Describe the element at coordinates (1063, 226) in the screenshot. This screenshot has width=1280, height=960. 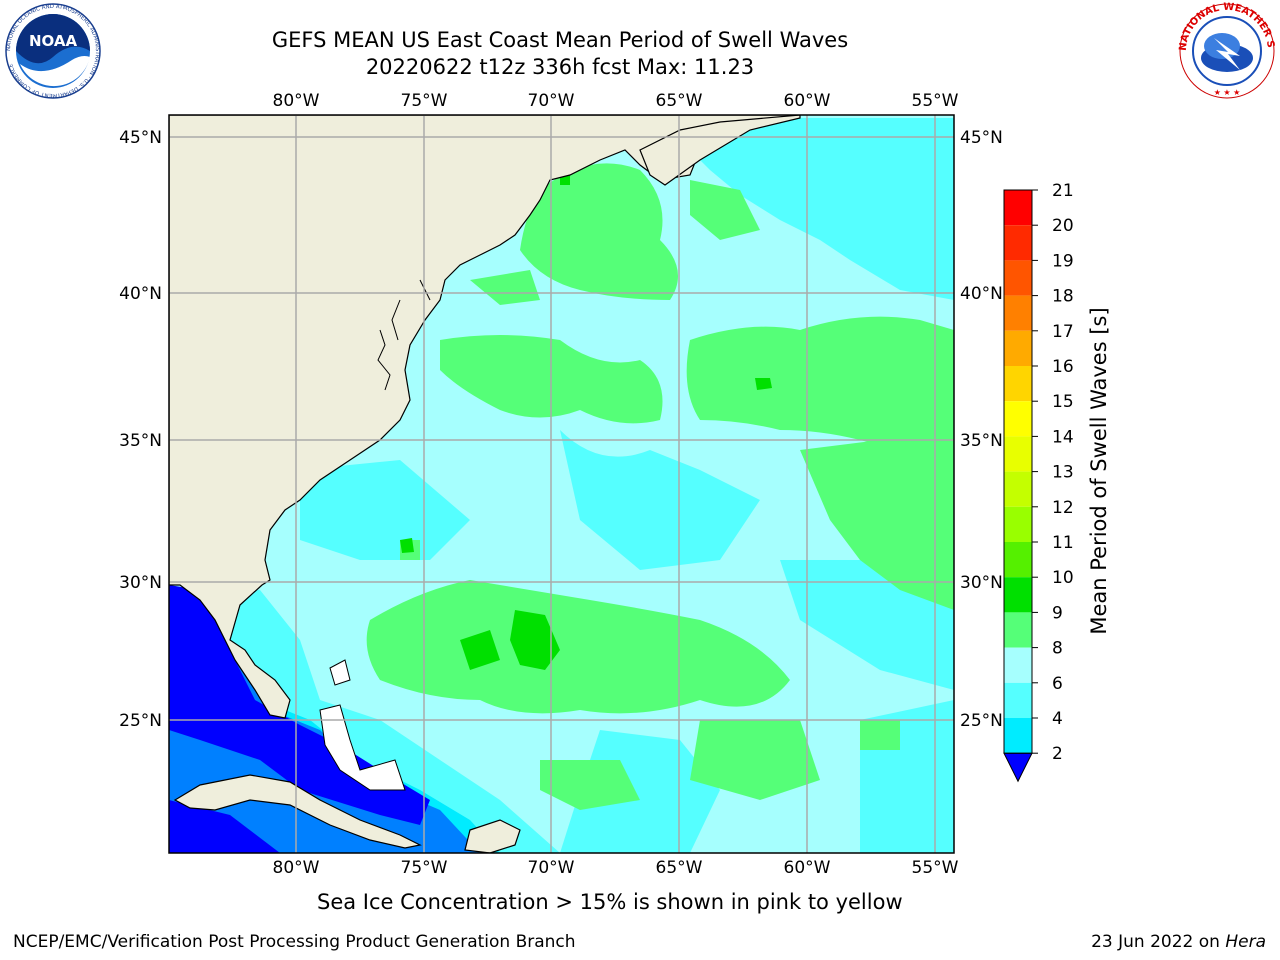
I see `colorbar-tick-label: 20` at that location.